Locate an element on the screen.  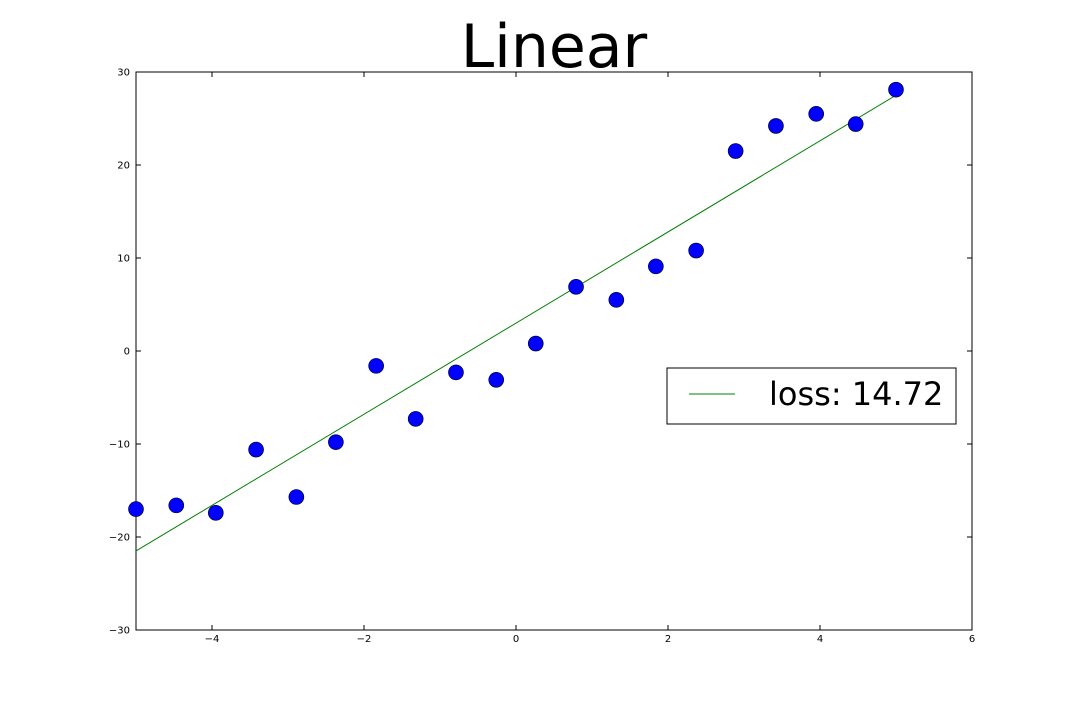
y-tick-label: −10 is located at coordinates (119, 445).